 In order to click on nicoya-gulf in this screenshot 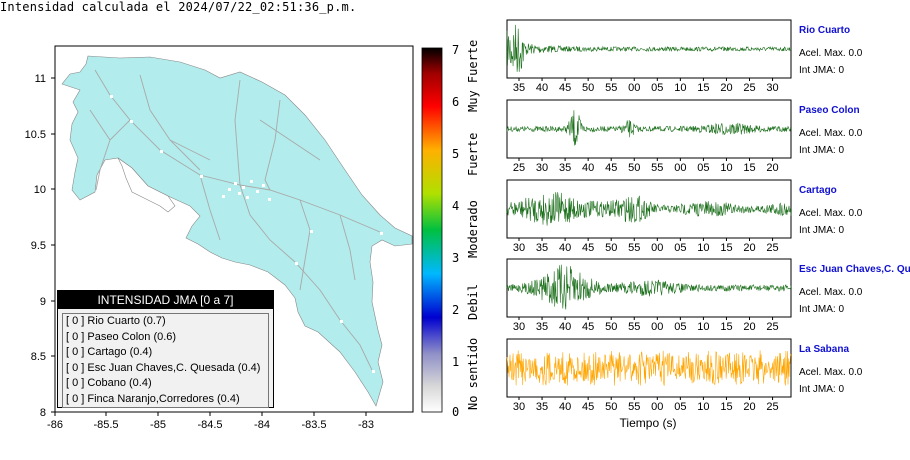, I will do `click(146, 185)`.